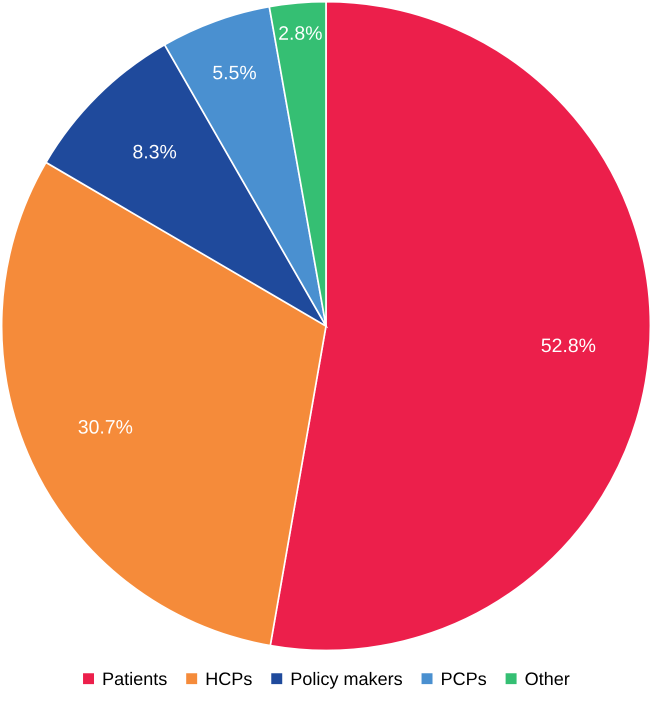 The height and width of the screenshot is (705, 652). I want to click on data-label: 52.8%, so click(569, 345).